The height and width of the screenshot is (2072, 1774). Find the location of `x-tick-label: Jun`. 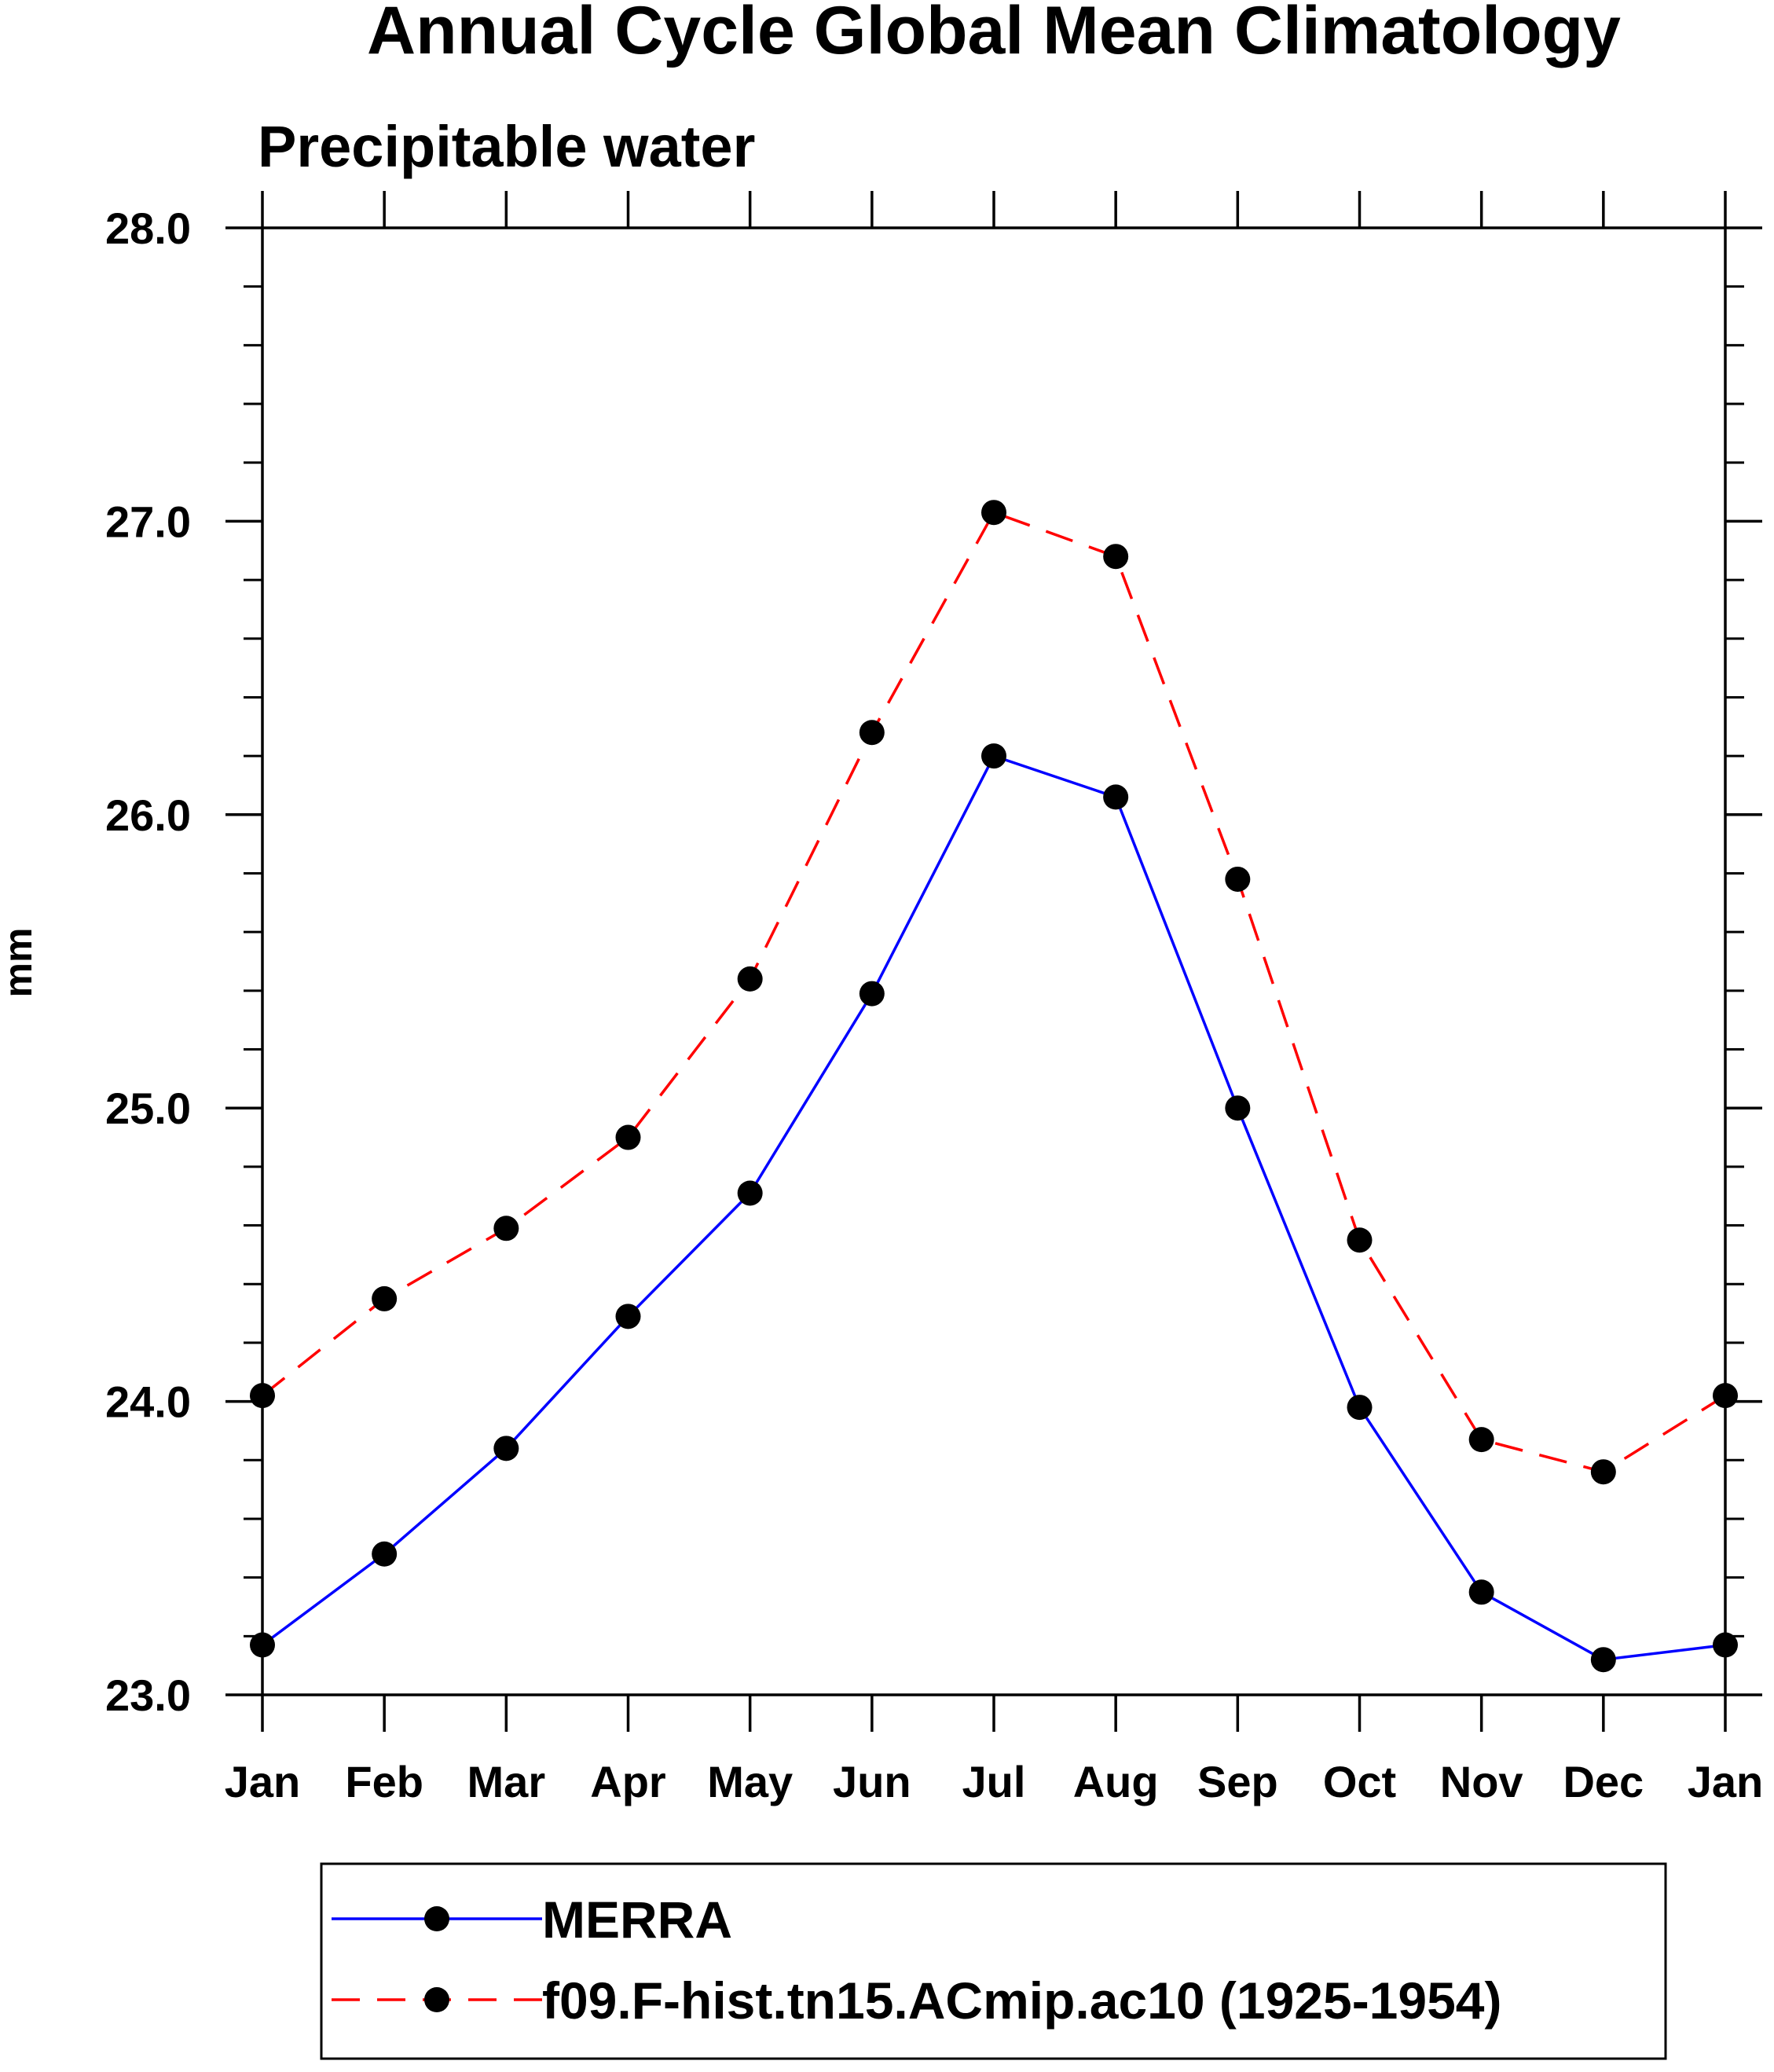

x-tick-label: Jun is located at coordinates (872, 1782).